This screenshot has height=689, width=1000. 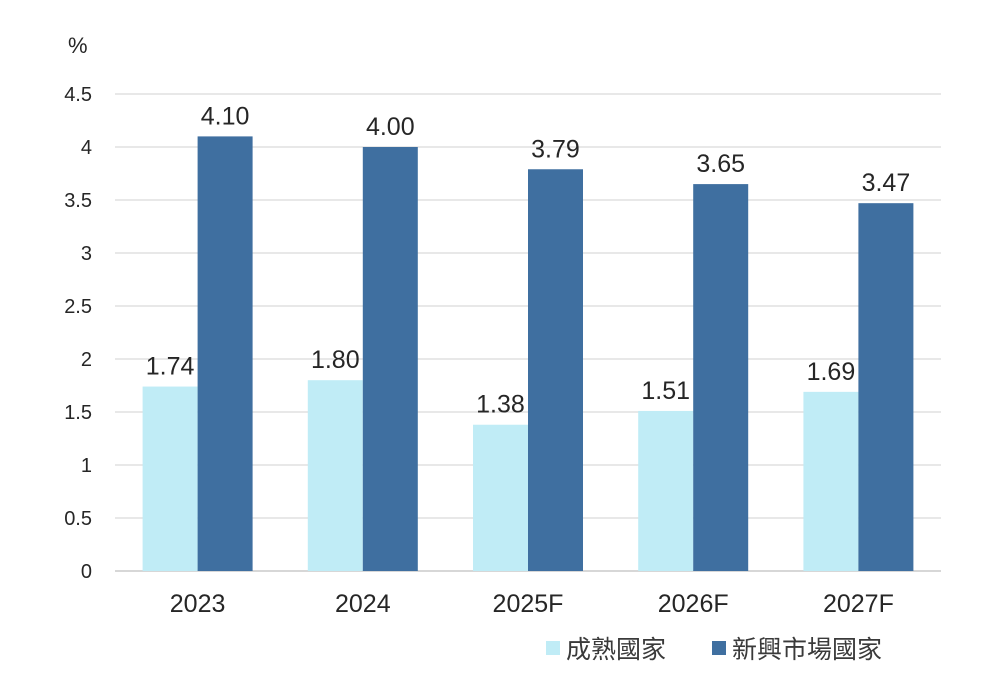 What do you see at coordinates (555, 149) in the screenshot?
I see `data-label: 3.79` at bounding box center [555, 149].